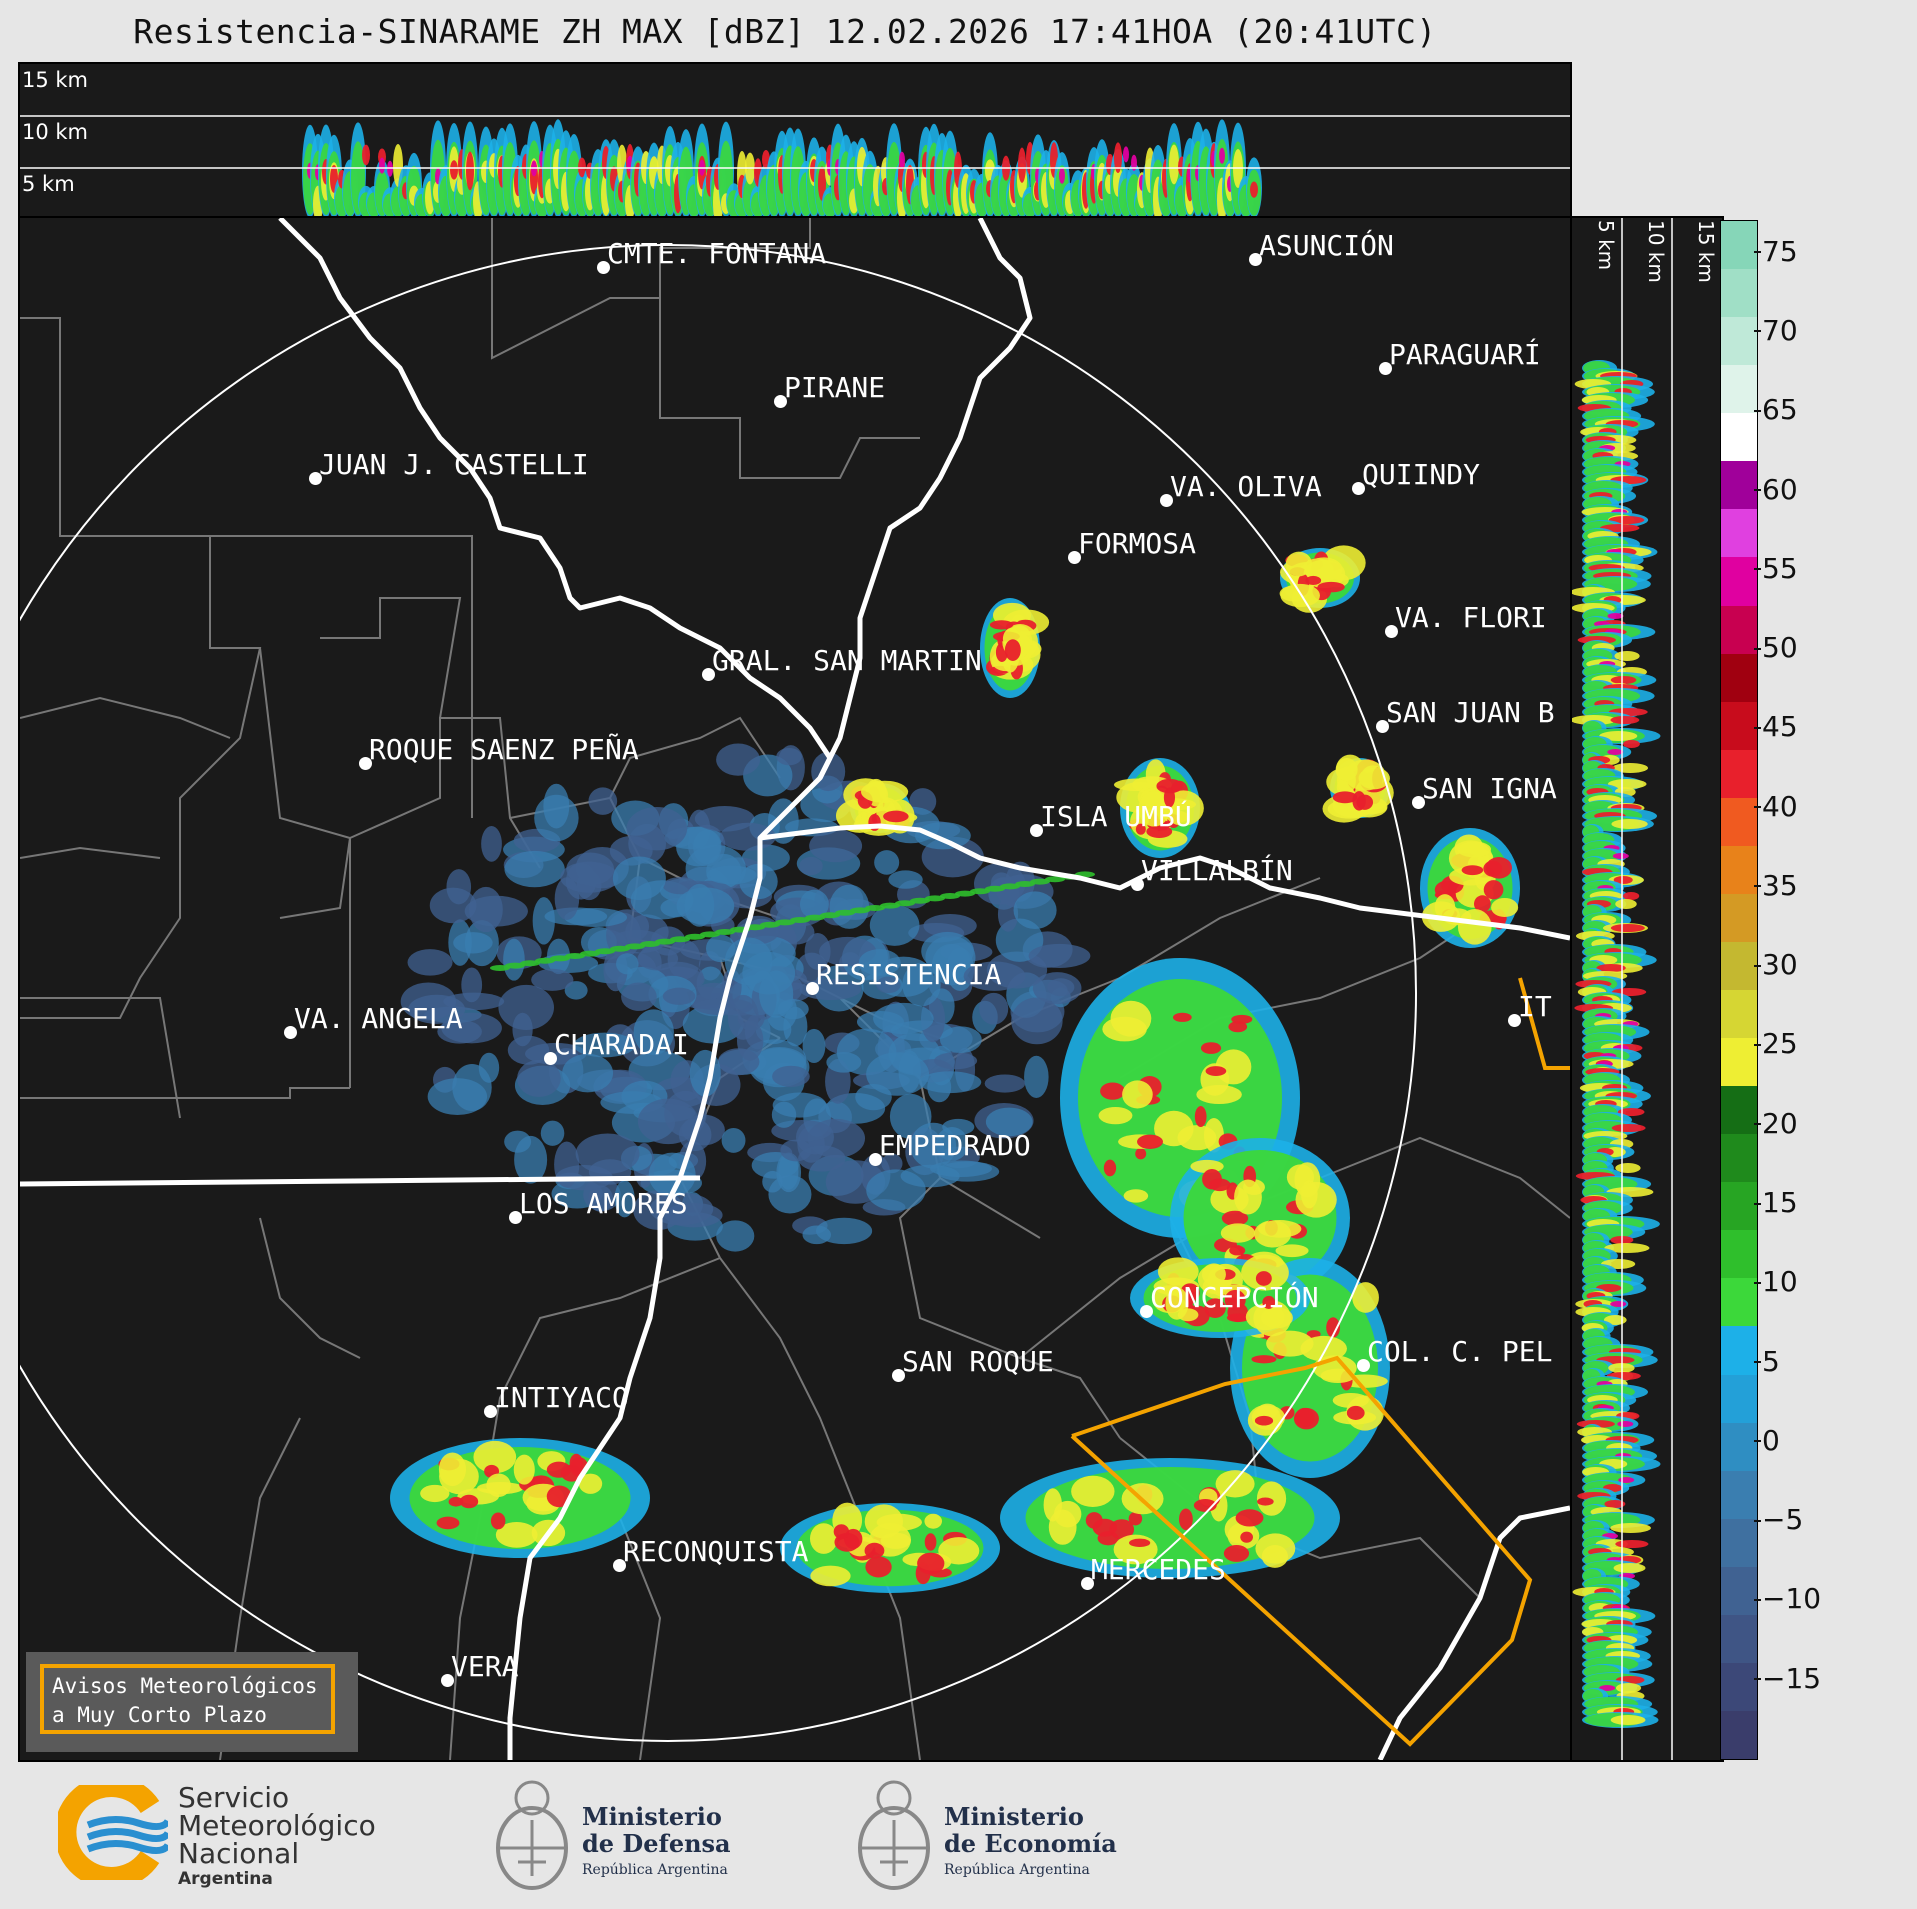 Image resolution: width=1917 pixels, height=1909 pixels. I want to click on colorbar-tick: 20, so click(1776, 1123).